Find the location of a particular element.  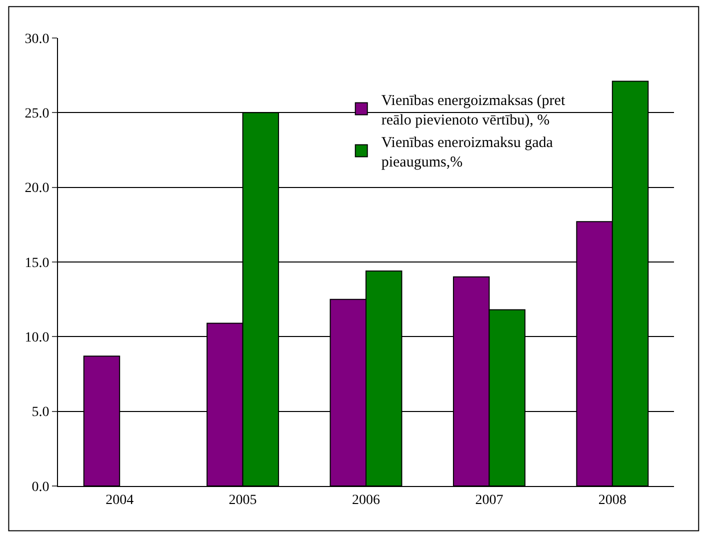

legend-label: Vienības eneroizmaksu gada pieaugums,% is located at coordinates (467, 152).